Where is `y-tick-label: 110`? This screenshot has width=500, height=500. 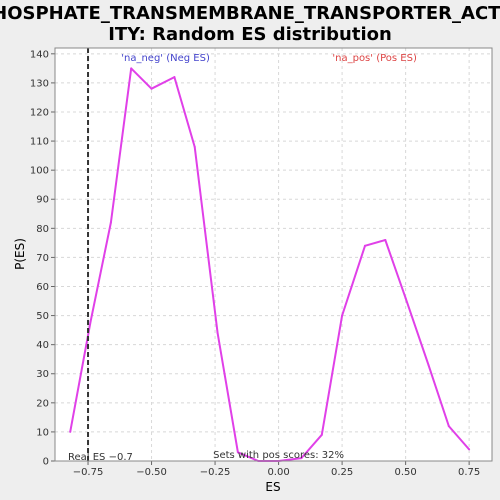
y-tick-label: 110 is located at coordinates (39, 142).